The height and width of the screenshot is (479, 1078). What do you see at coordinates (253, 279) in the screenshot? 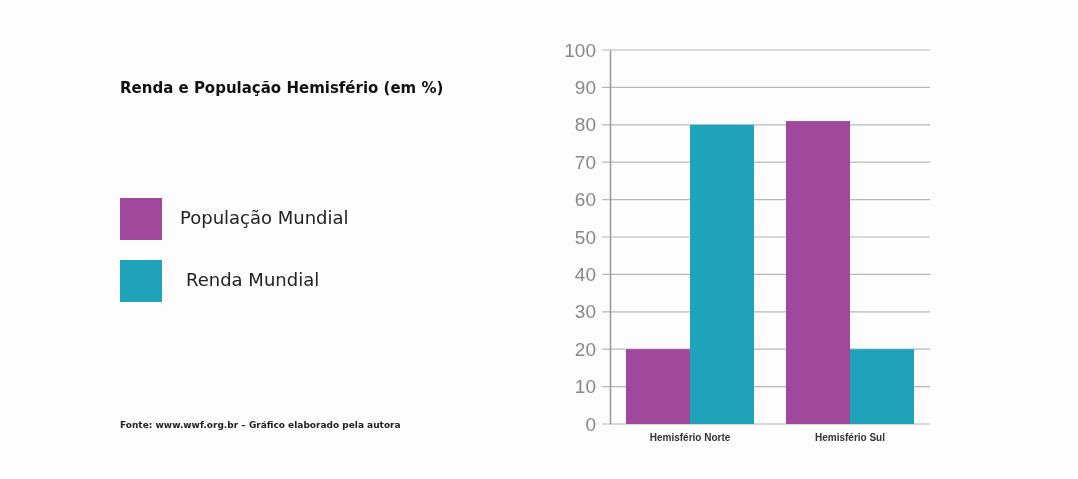
I see `legend-label: Renda Mundial` at bounding box center [253, 279].